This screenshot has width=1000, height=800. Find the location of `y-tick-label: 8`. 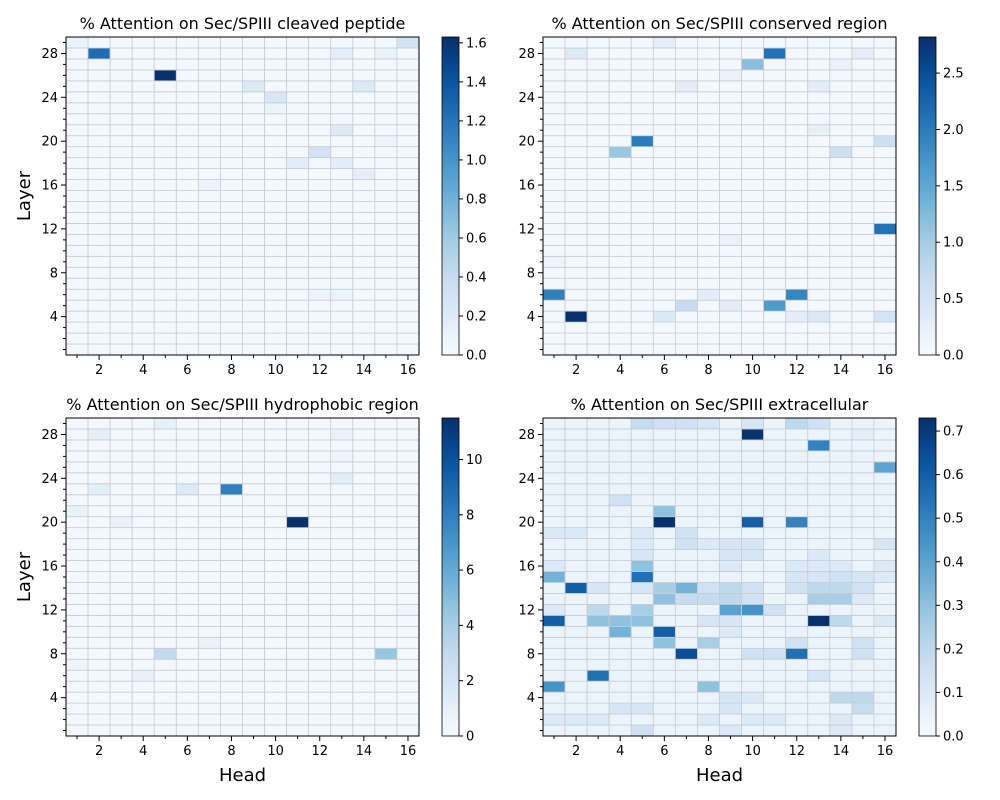

y-tick-label: 8 is located at coordinates (531, 654).